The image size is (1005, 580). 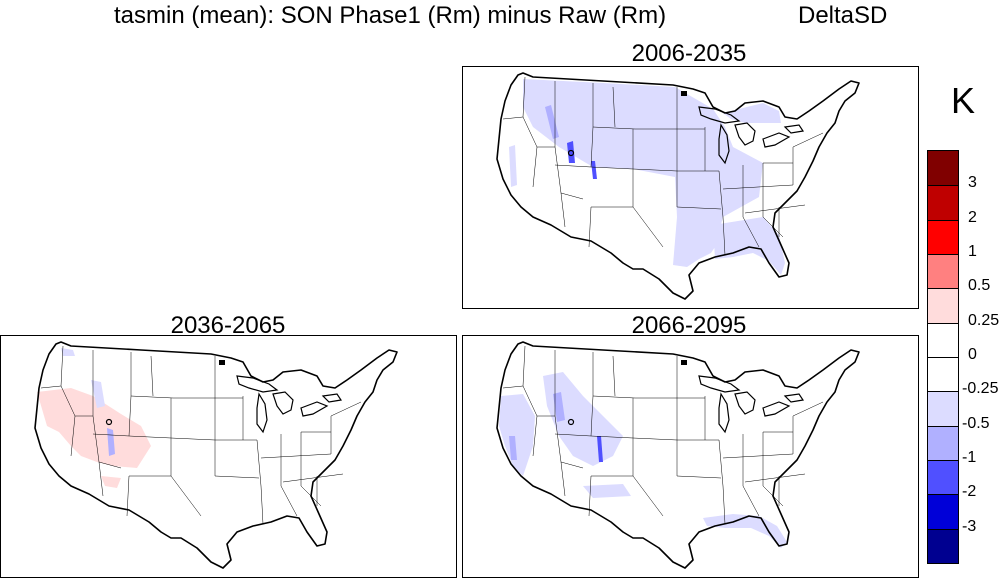 I want to click on panel-title-2036-2065: 2036-2065, so click(x=228, y=325).